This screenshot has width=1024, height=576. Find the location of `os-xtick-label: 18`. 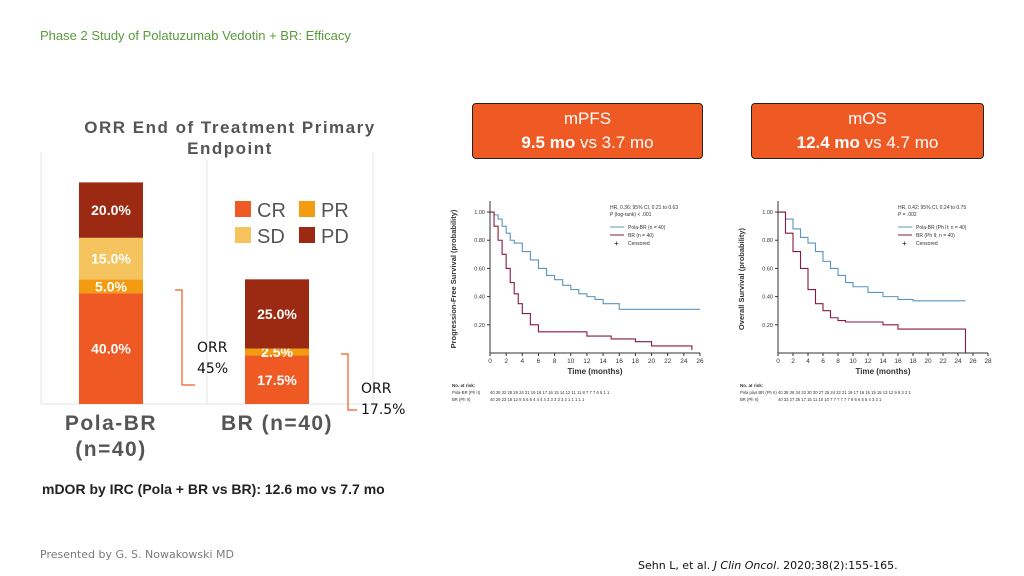

os-xtick-label: 18 is located at coordinates (913, 361).